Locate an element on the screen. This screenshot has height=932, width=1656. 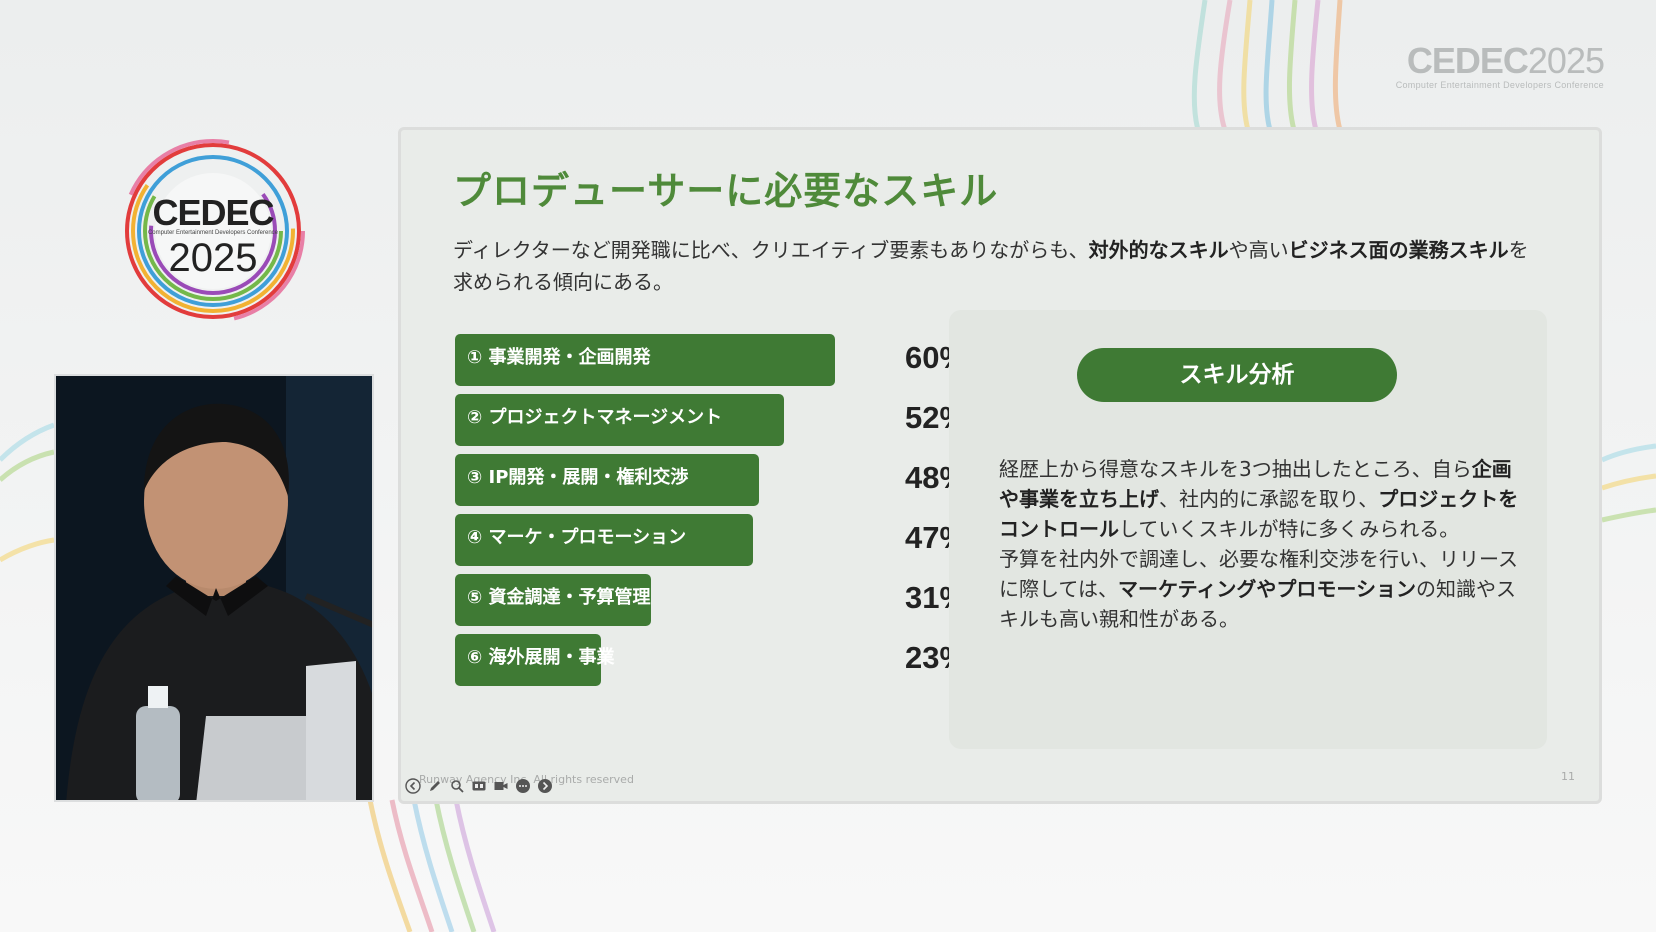
badge-year: 2025 is located at coordinates (213, 258).